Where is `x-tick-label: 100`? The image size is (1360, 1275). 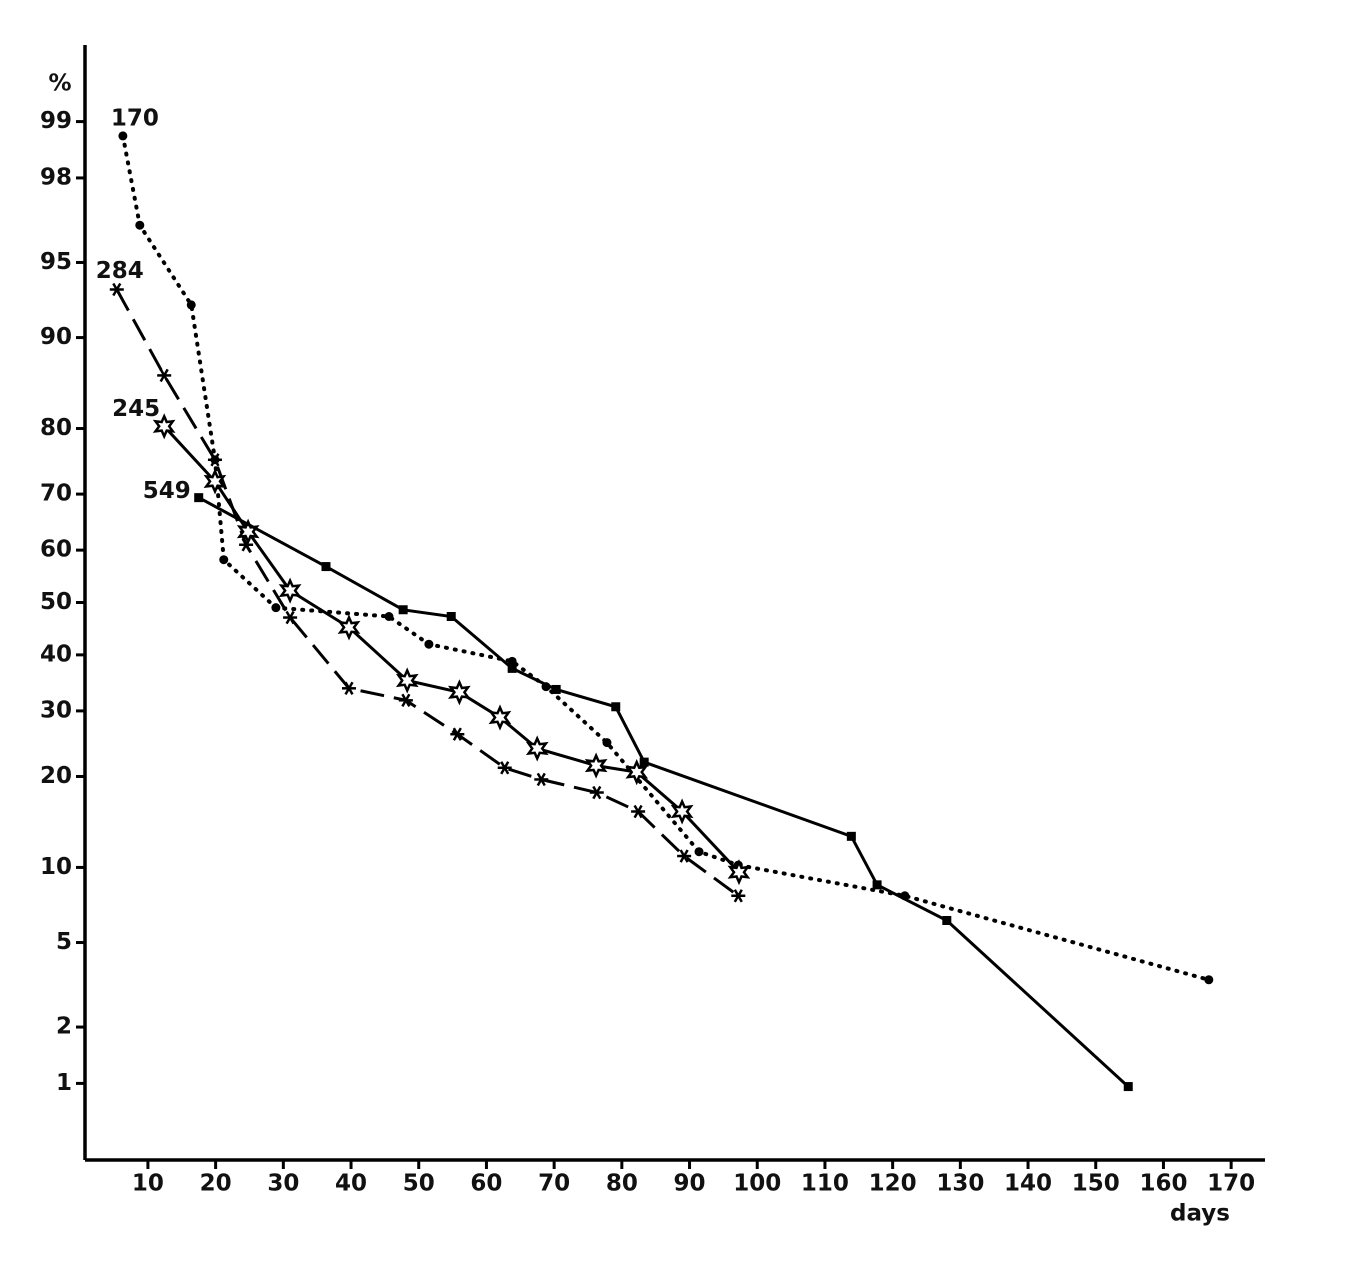
x-tick-label: 100 is located at coordinates (757, 1184).